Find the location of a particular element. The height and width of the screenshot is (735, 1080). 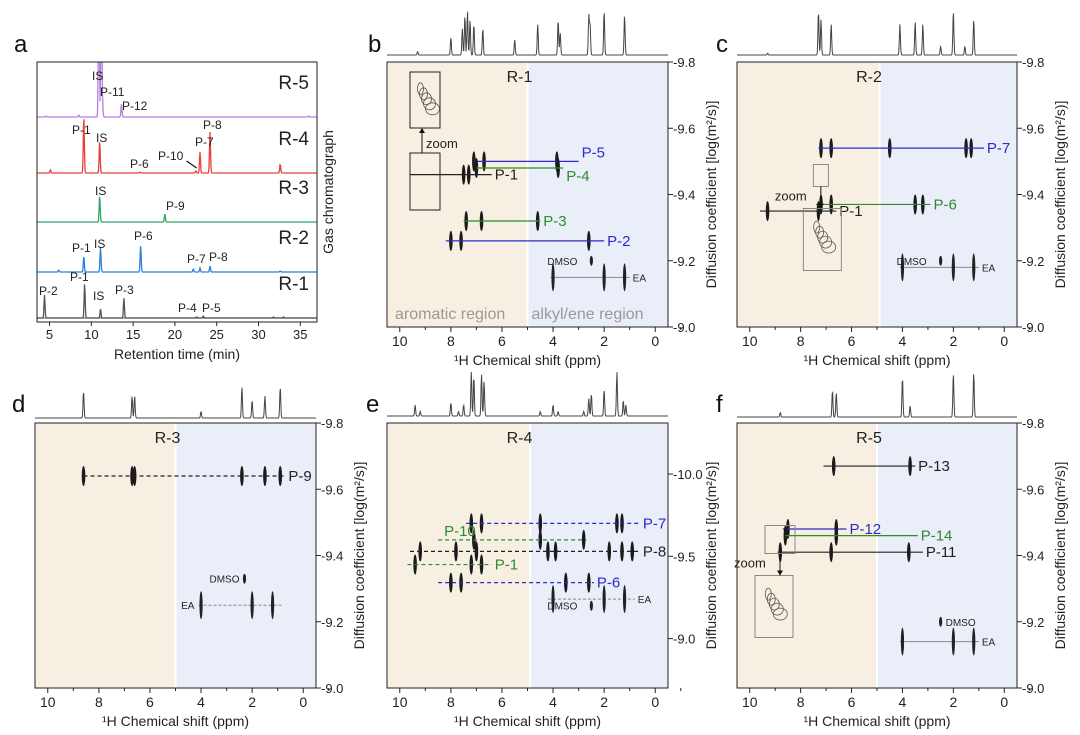

y-tick-label: -10.0 is located at coordinates (688, 474).